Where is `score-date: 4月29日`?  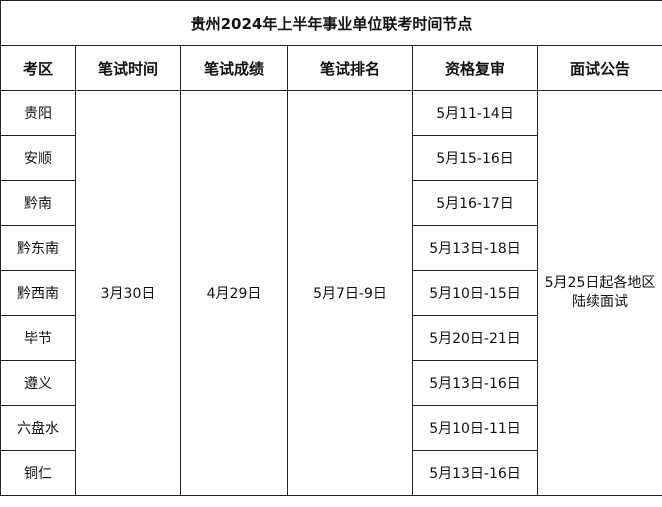 score-date: 4月29日 is located at coordinates (234, 293).